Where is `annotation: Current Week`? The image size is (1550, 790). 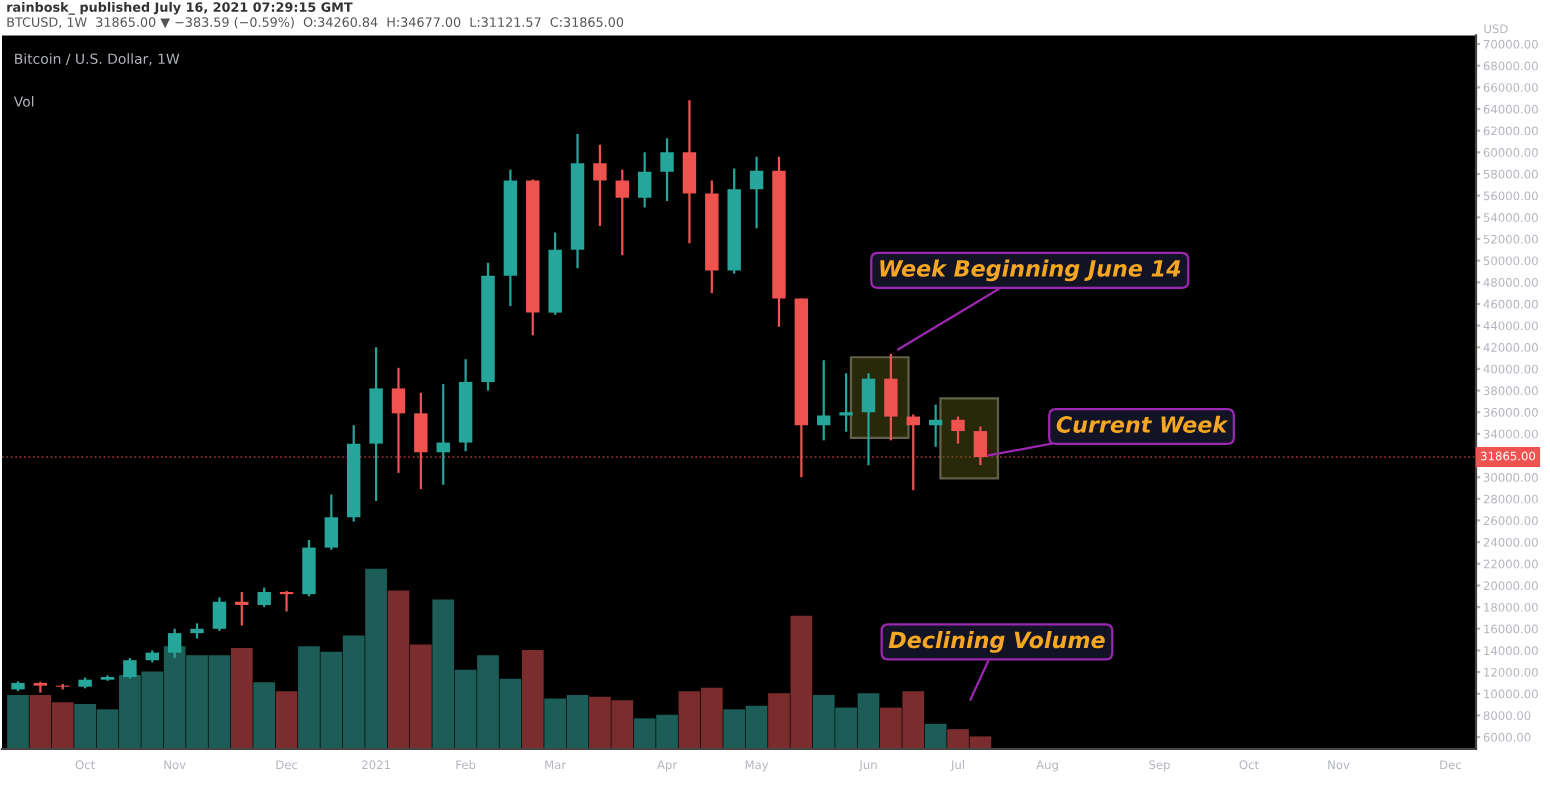
annotation: Current Week is located at coordinates (1142, 424).